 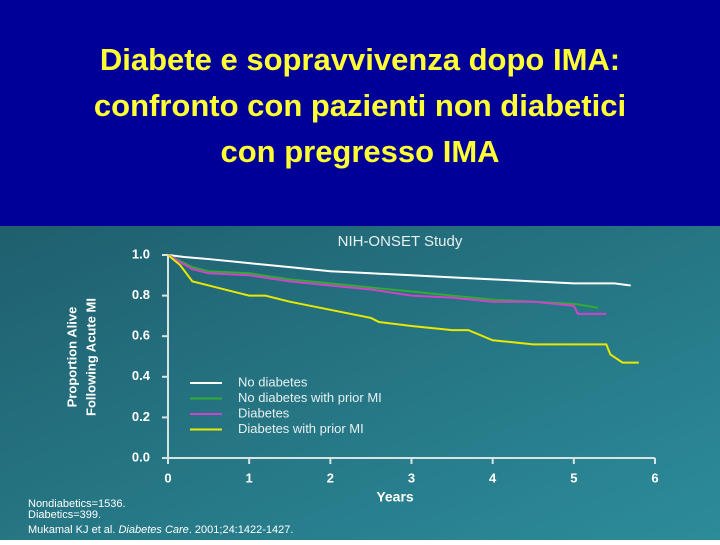 What do you see at coordinates (77, 504) in the screenshot?
I see `footnote: Nondiabetics=1536.` at bounding box center [77, 504].